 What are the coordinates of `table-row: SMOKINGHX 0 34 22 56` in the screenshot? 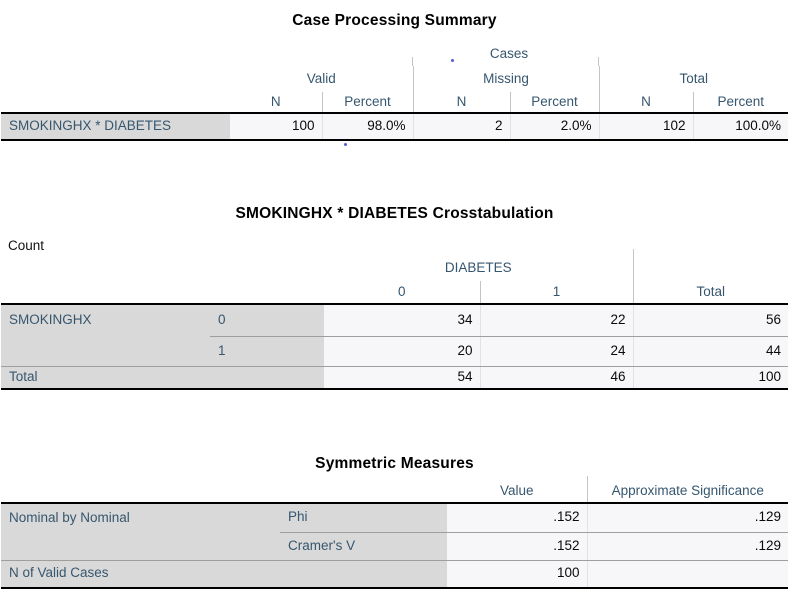 It's located at (394, 320).